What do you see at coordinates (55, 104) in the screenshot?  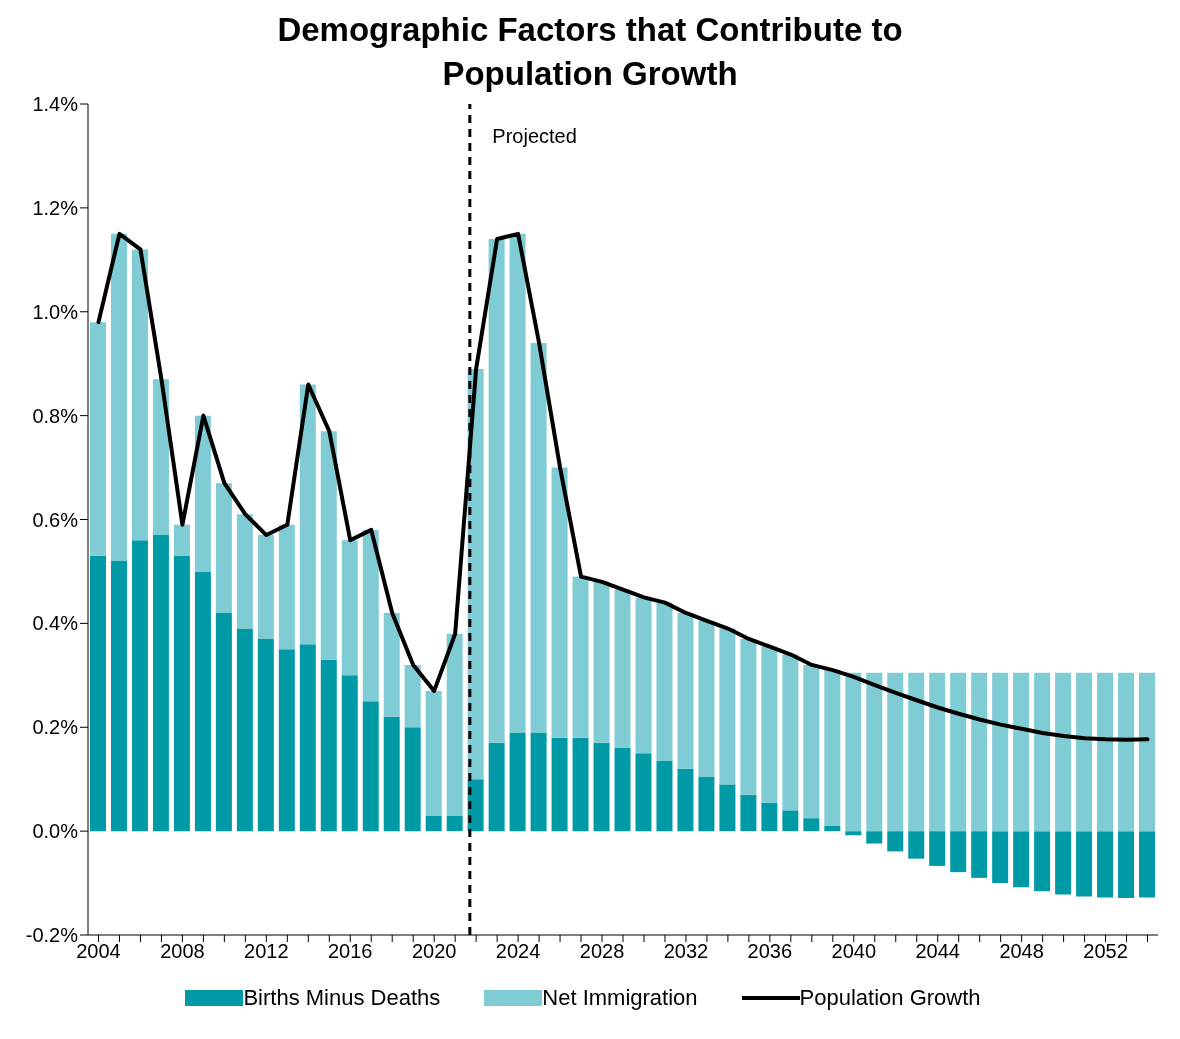 I see `y-tick-label: 1.4%` at bounding box center [55, 104].